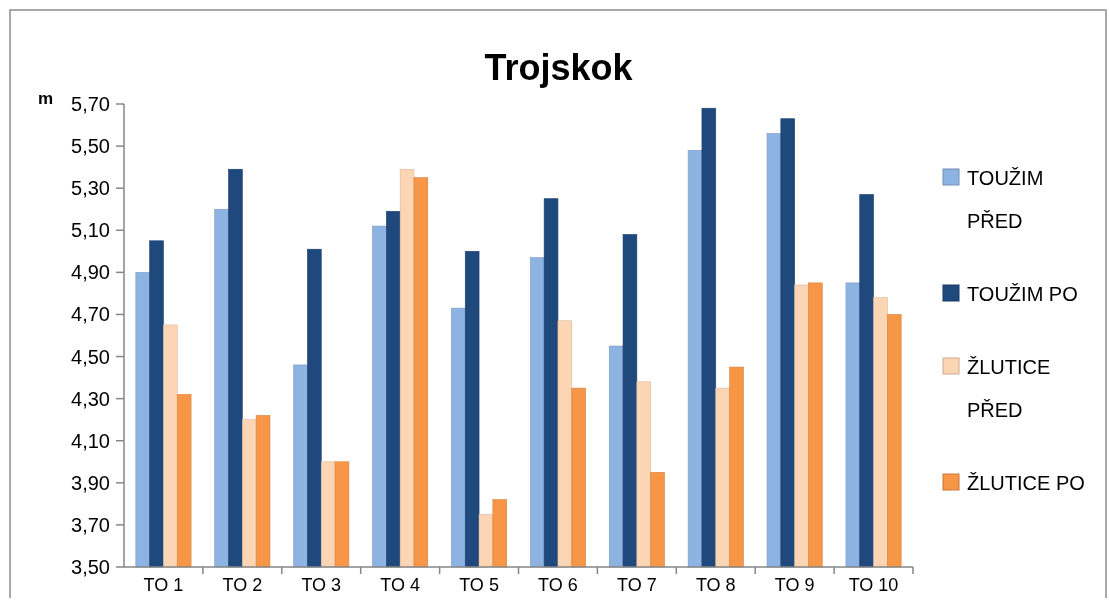  I want to click on legend-label: TOUŽIM PŘED, so click(1005, 199).